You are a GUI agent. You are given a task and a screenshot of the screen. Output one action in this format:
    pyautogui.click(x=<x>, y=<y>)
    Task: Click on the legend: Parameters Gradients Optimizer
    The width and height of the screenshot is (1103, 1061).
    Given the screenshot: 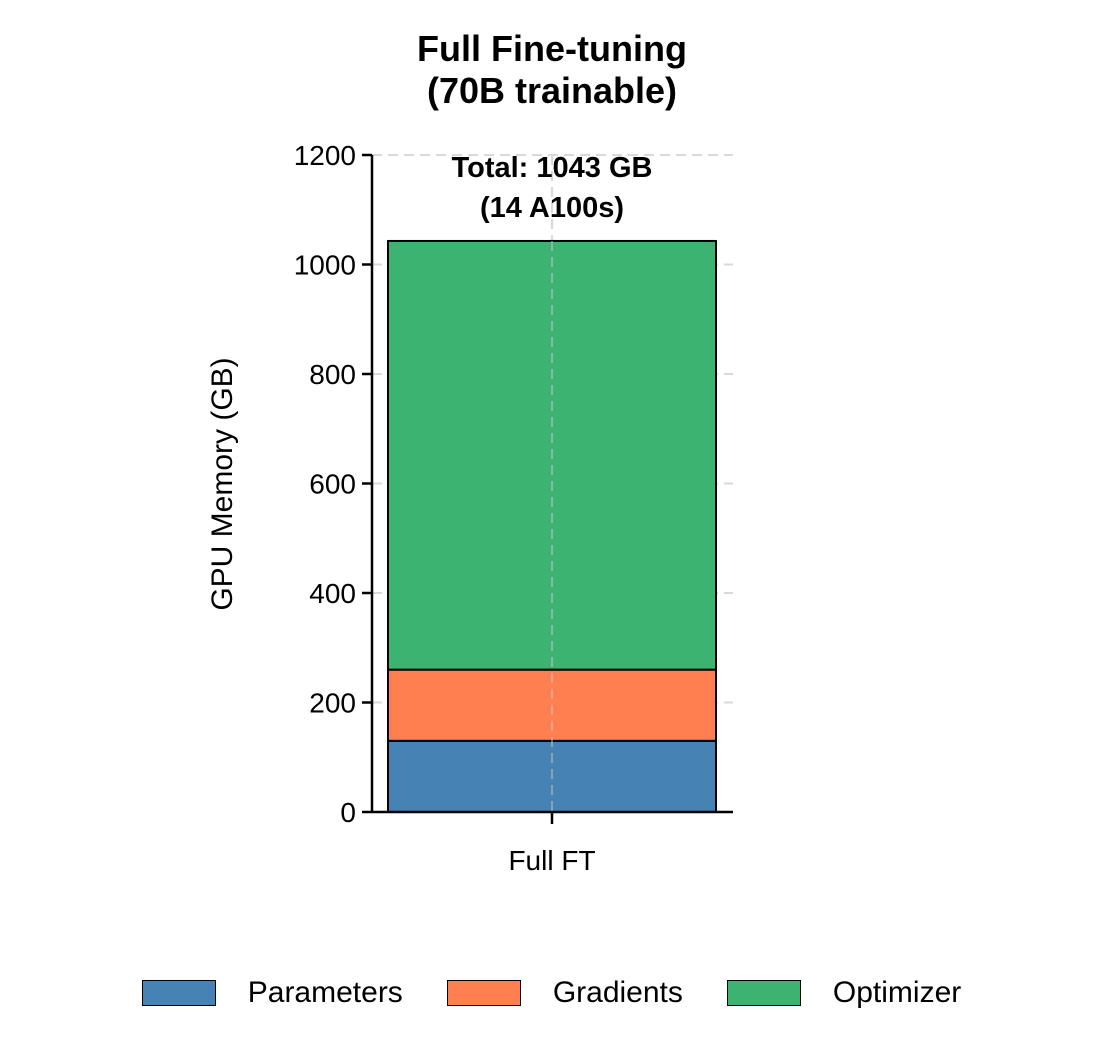 What is the action you would take?
    pyautogui.click(x=551, y=993)
    